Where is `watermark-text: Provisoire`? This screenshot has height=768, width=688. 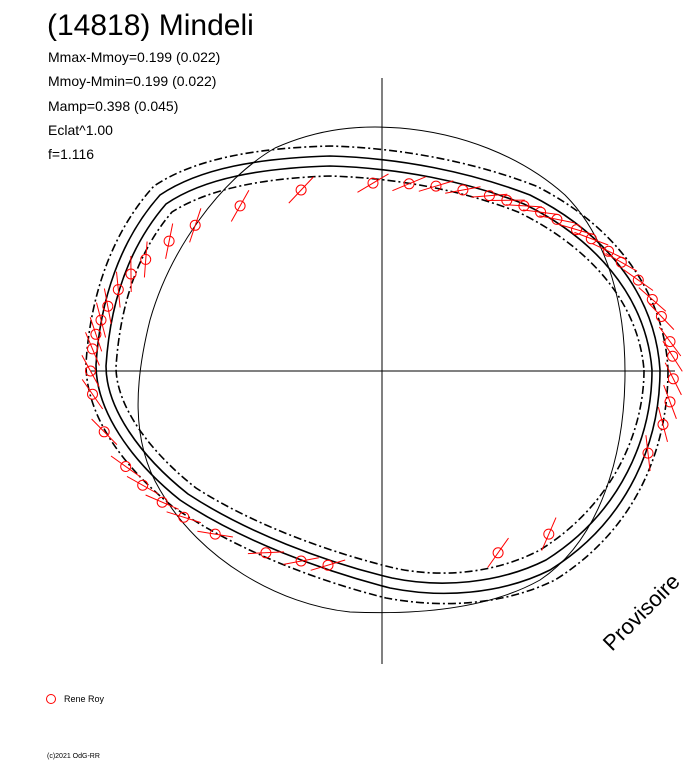 watermark-text: Provisoire is located at coordinates (641, 612).